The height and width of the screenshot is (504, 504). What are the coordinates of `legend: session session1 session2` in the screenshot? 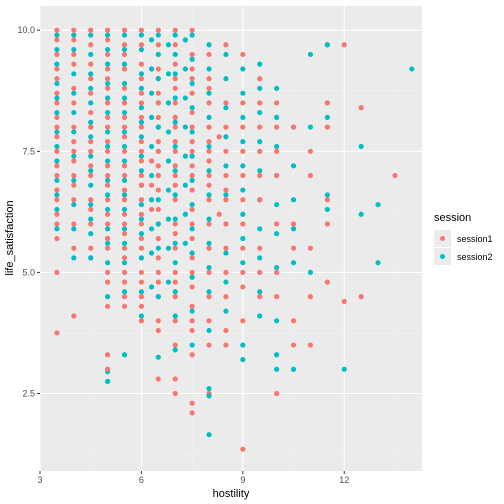 It's located at (463, 238).